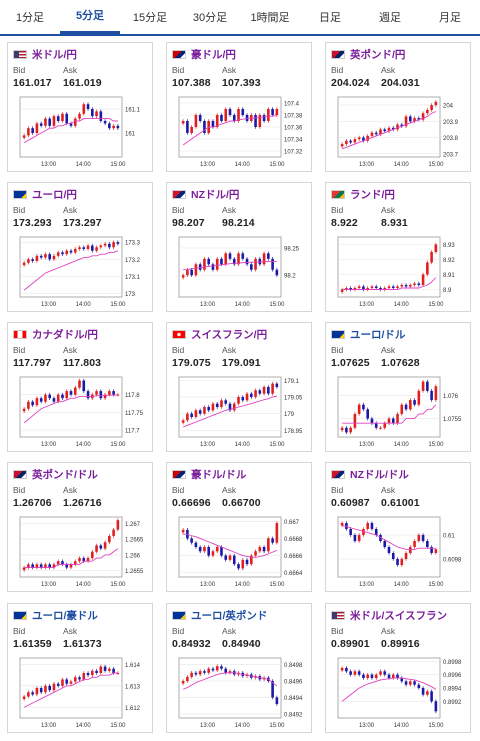 Image resolution: width=480 pixels, height=741 pixels. Describe the element at coordinates (20, 194) in the screenshot. I see `eu-flag-icon` at that location.